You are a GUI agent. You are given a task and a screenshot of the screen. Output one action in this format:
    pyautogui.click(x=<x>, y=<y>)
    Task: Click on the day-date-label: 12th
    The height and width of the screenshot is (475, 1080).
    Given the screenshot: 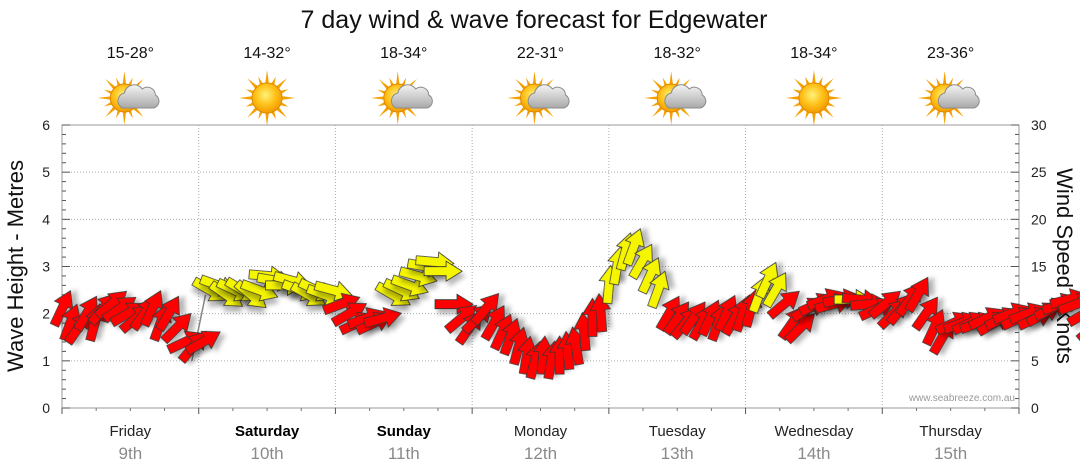 What is the action you would take?
    pyautogui.click(x=540, y=453)
    